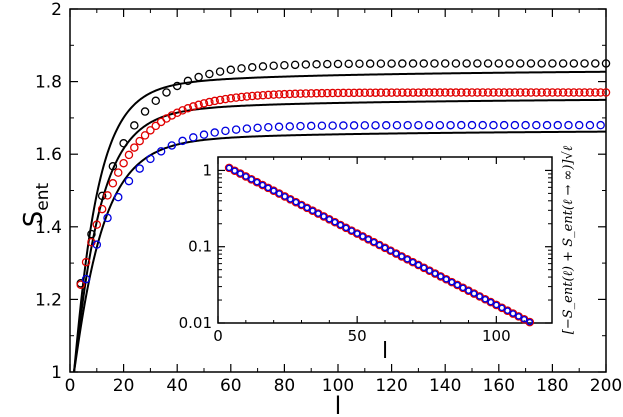 The image size is (623, 417). I want to click on inset-x-axis-title: l, so click(385, 351).